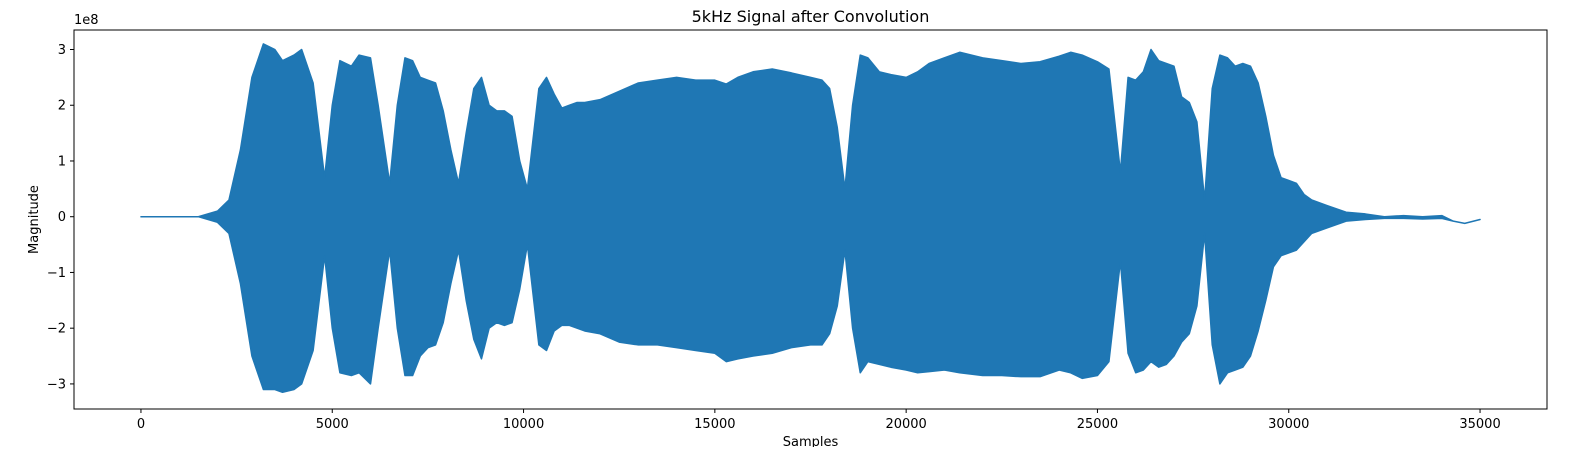 The height and width of the screenshot is (451, 1584). Describe the element at coordinates (141, 424) in the screenshot. I see `x-tick-label: 0` at that location.